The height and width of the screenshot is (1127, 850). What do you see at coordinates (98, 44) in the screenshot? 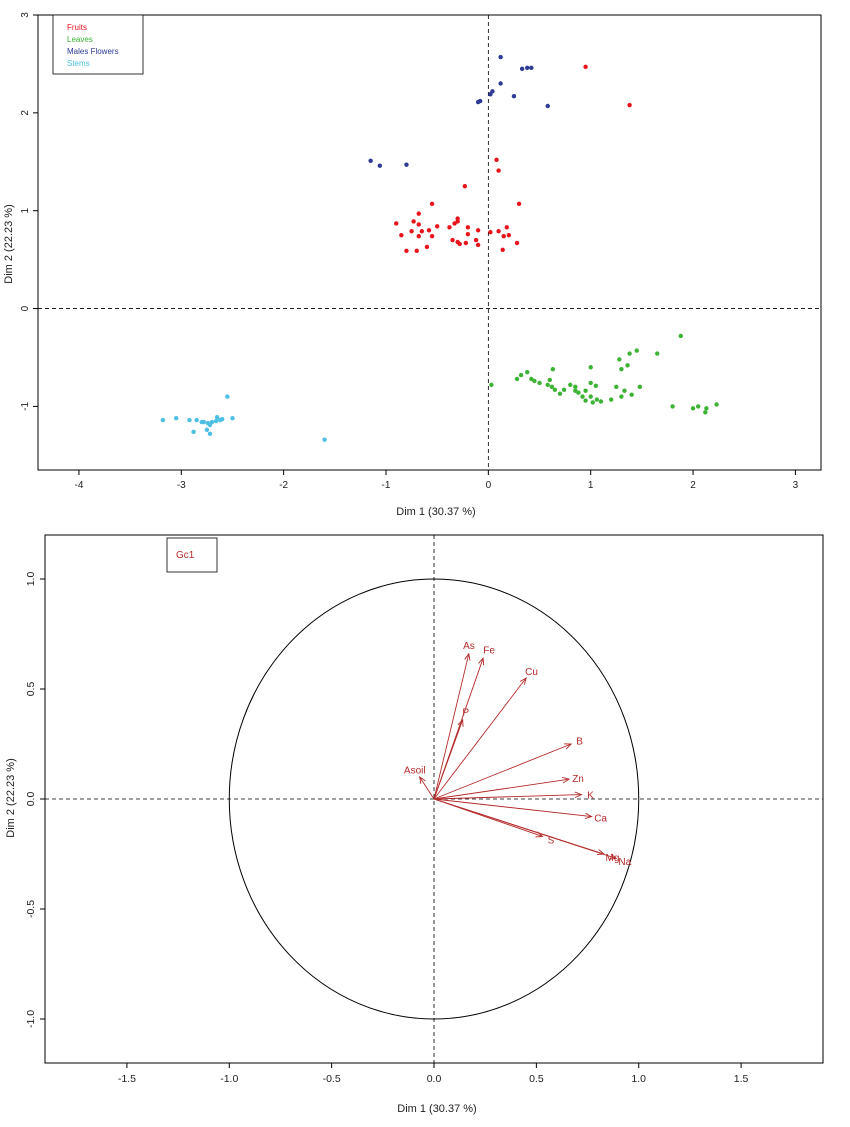
I see `legend-box` at bounding box center [98, 44].